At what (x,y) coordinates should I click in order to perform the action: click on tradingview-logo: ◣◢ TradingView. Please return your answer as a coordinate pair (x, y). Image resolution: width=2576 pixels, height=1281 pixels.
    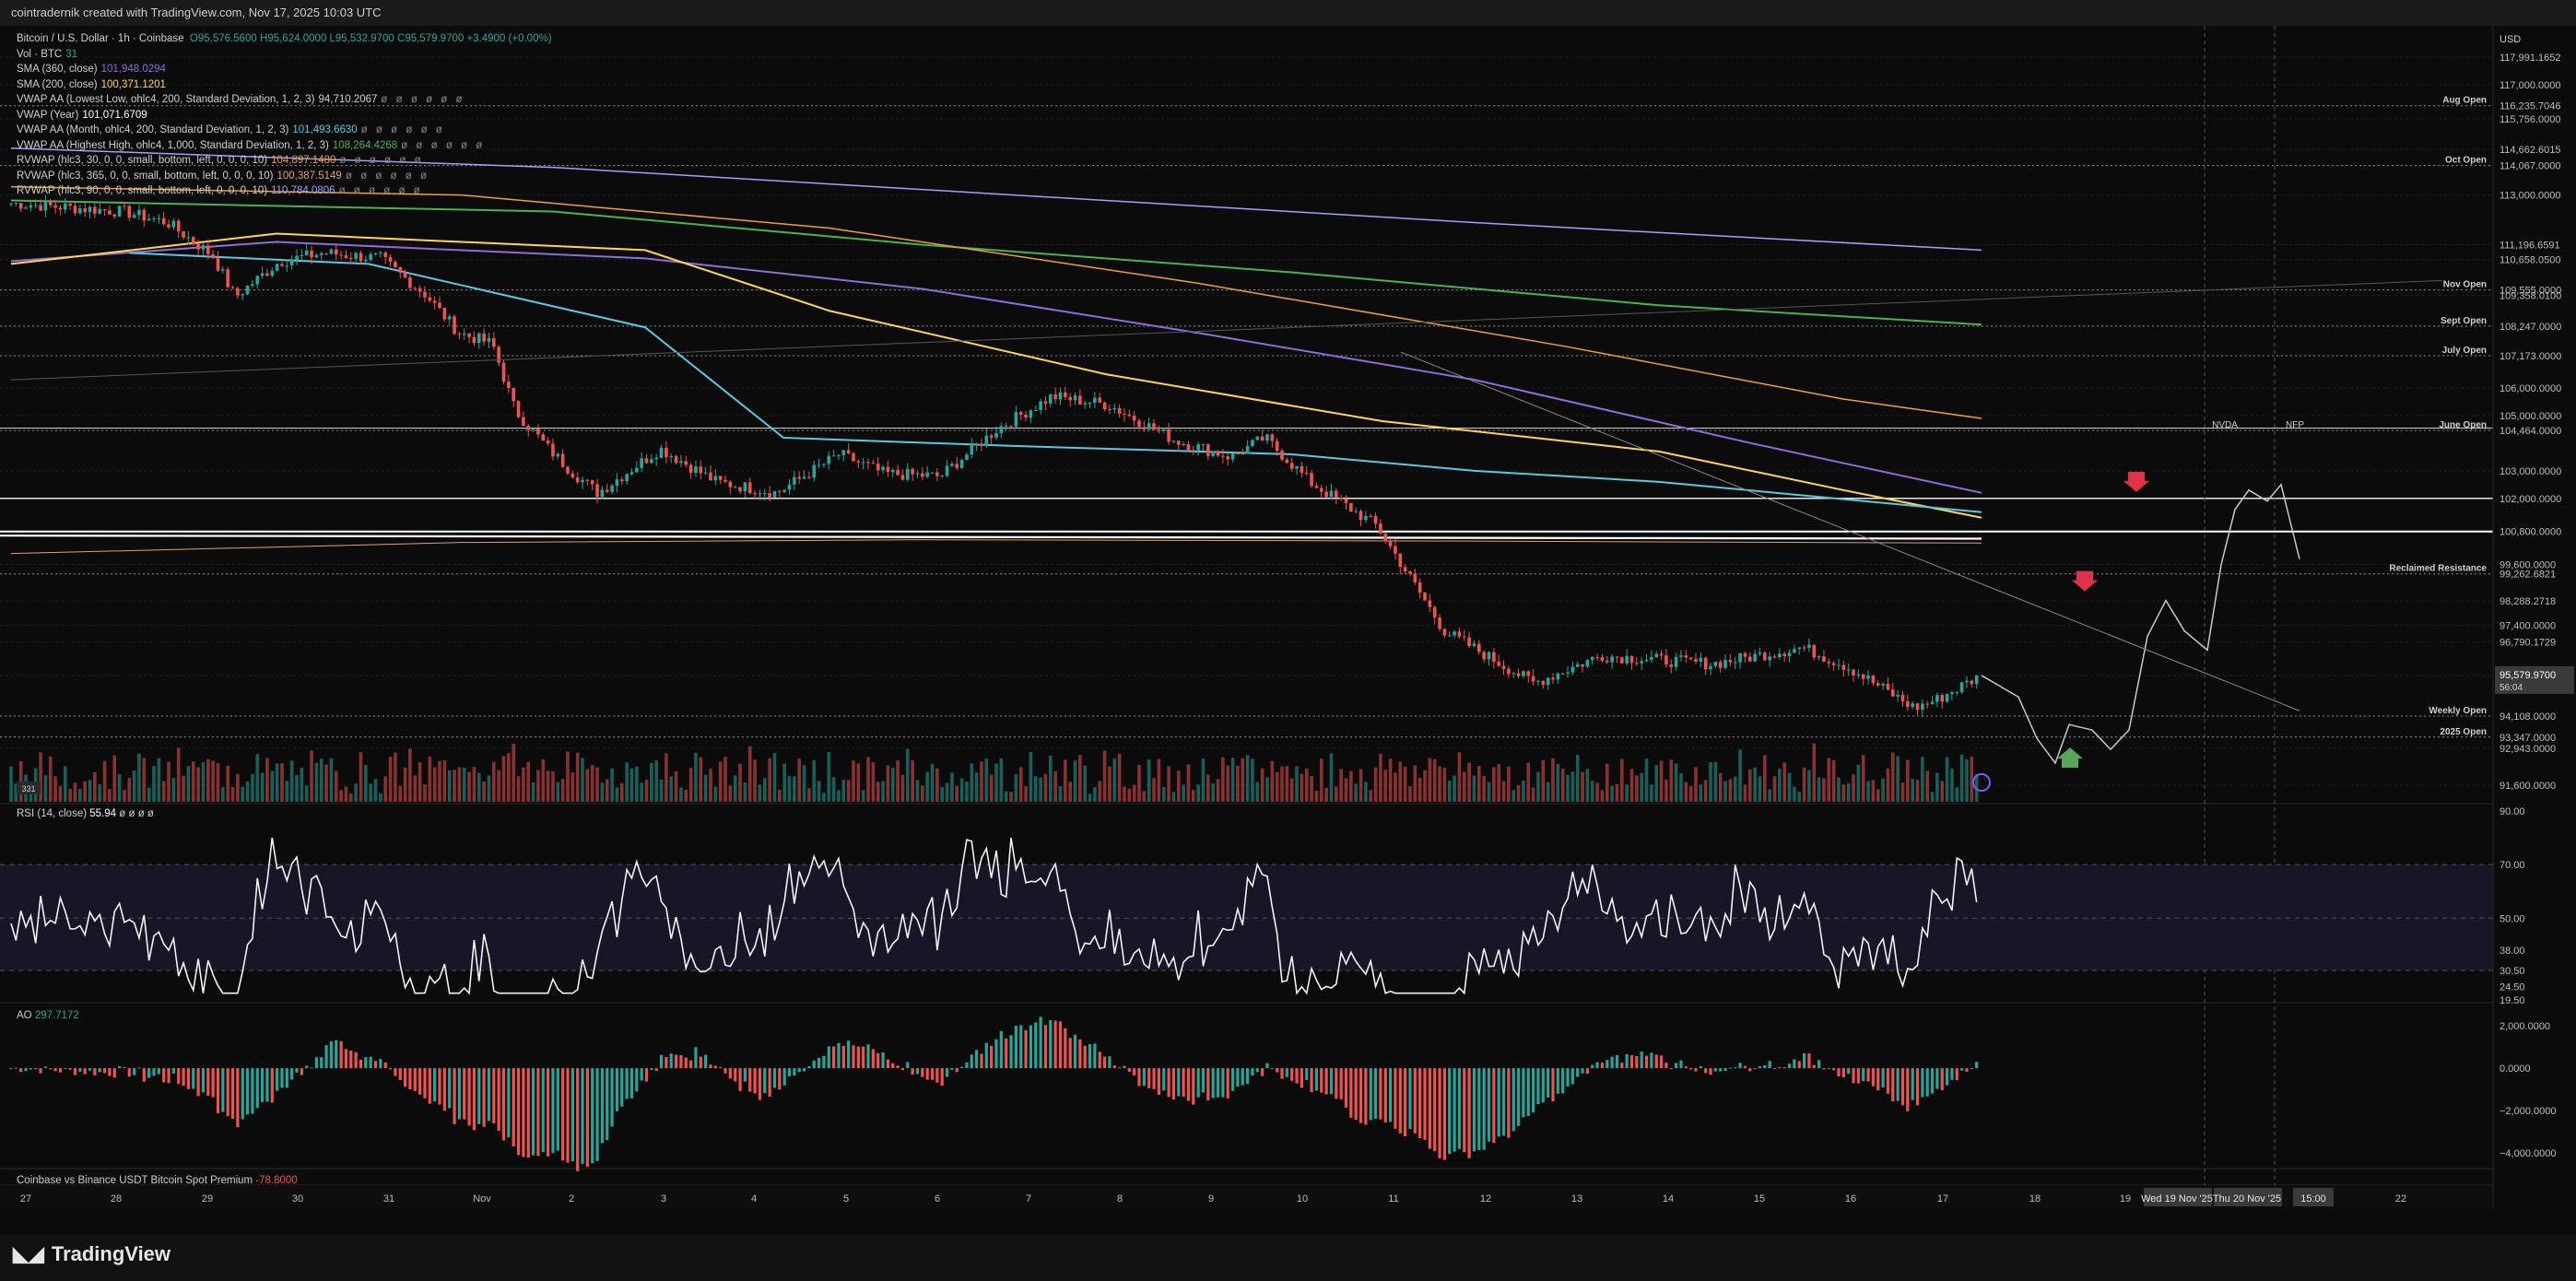
    Looking at the image, I should click on (92, 1254).